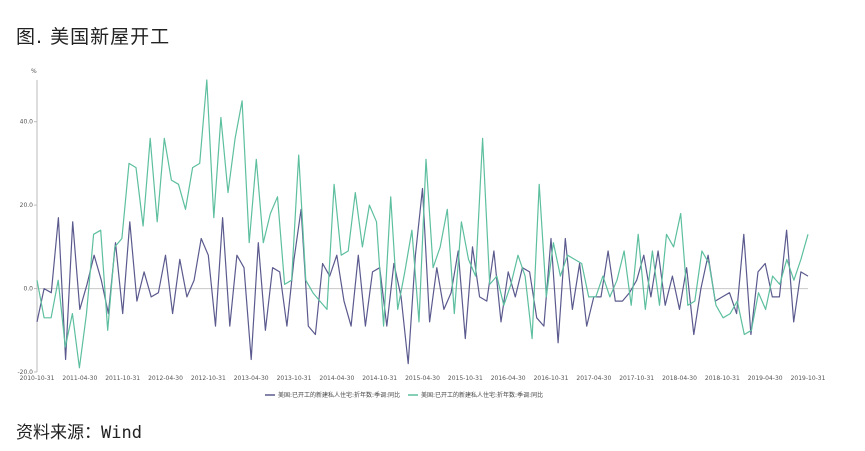 The width and height of the screenshot is (865, 451). What do you see at coordinates (339, 395) in the screenshot?
I see `legend-label-1: 美国:已开工的新建私人住宅:折年数:季调:同比` at bounding box center [339, 395].